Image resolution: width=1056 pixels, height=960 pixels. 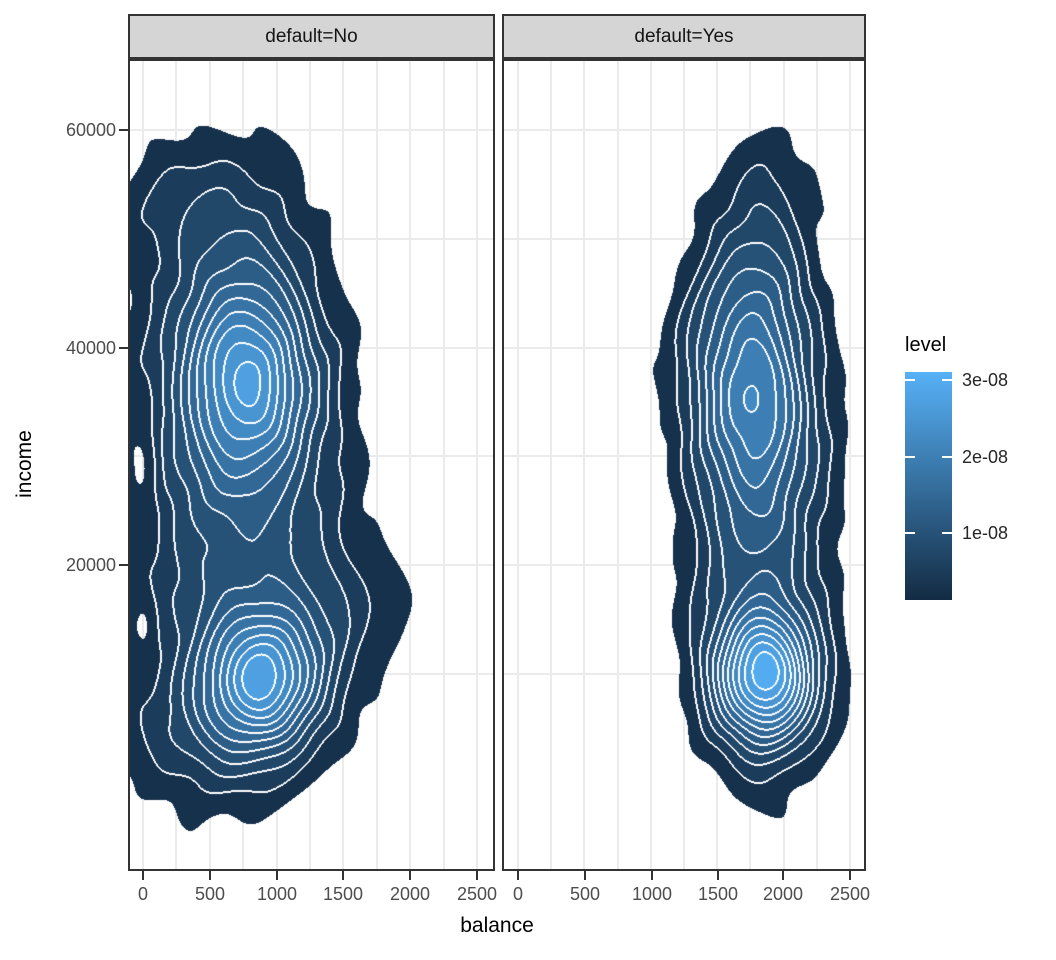 I want to click on facet-strip-label: default=Yes, so click(x=684, y=36).